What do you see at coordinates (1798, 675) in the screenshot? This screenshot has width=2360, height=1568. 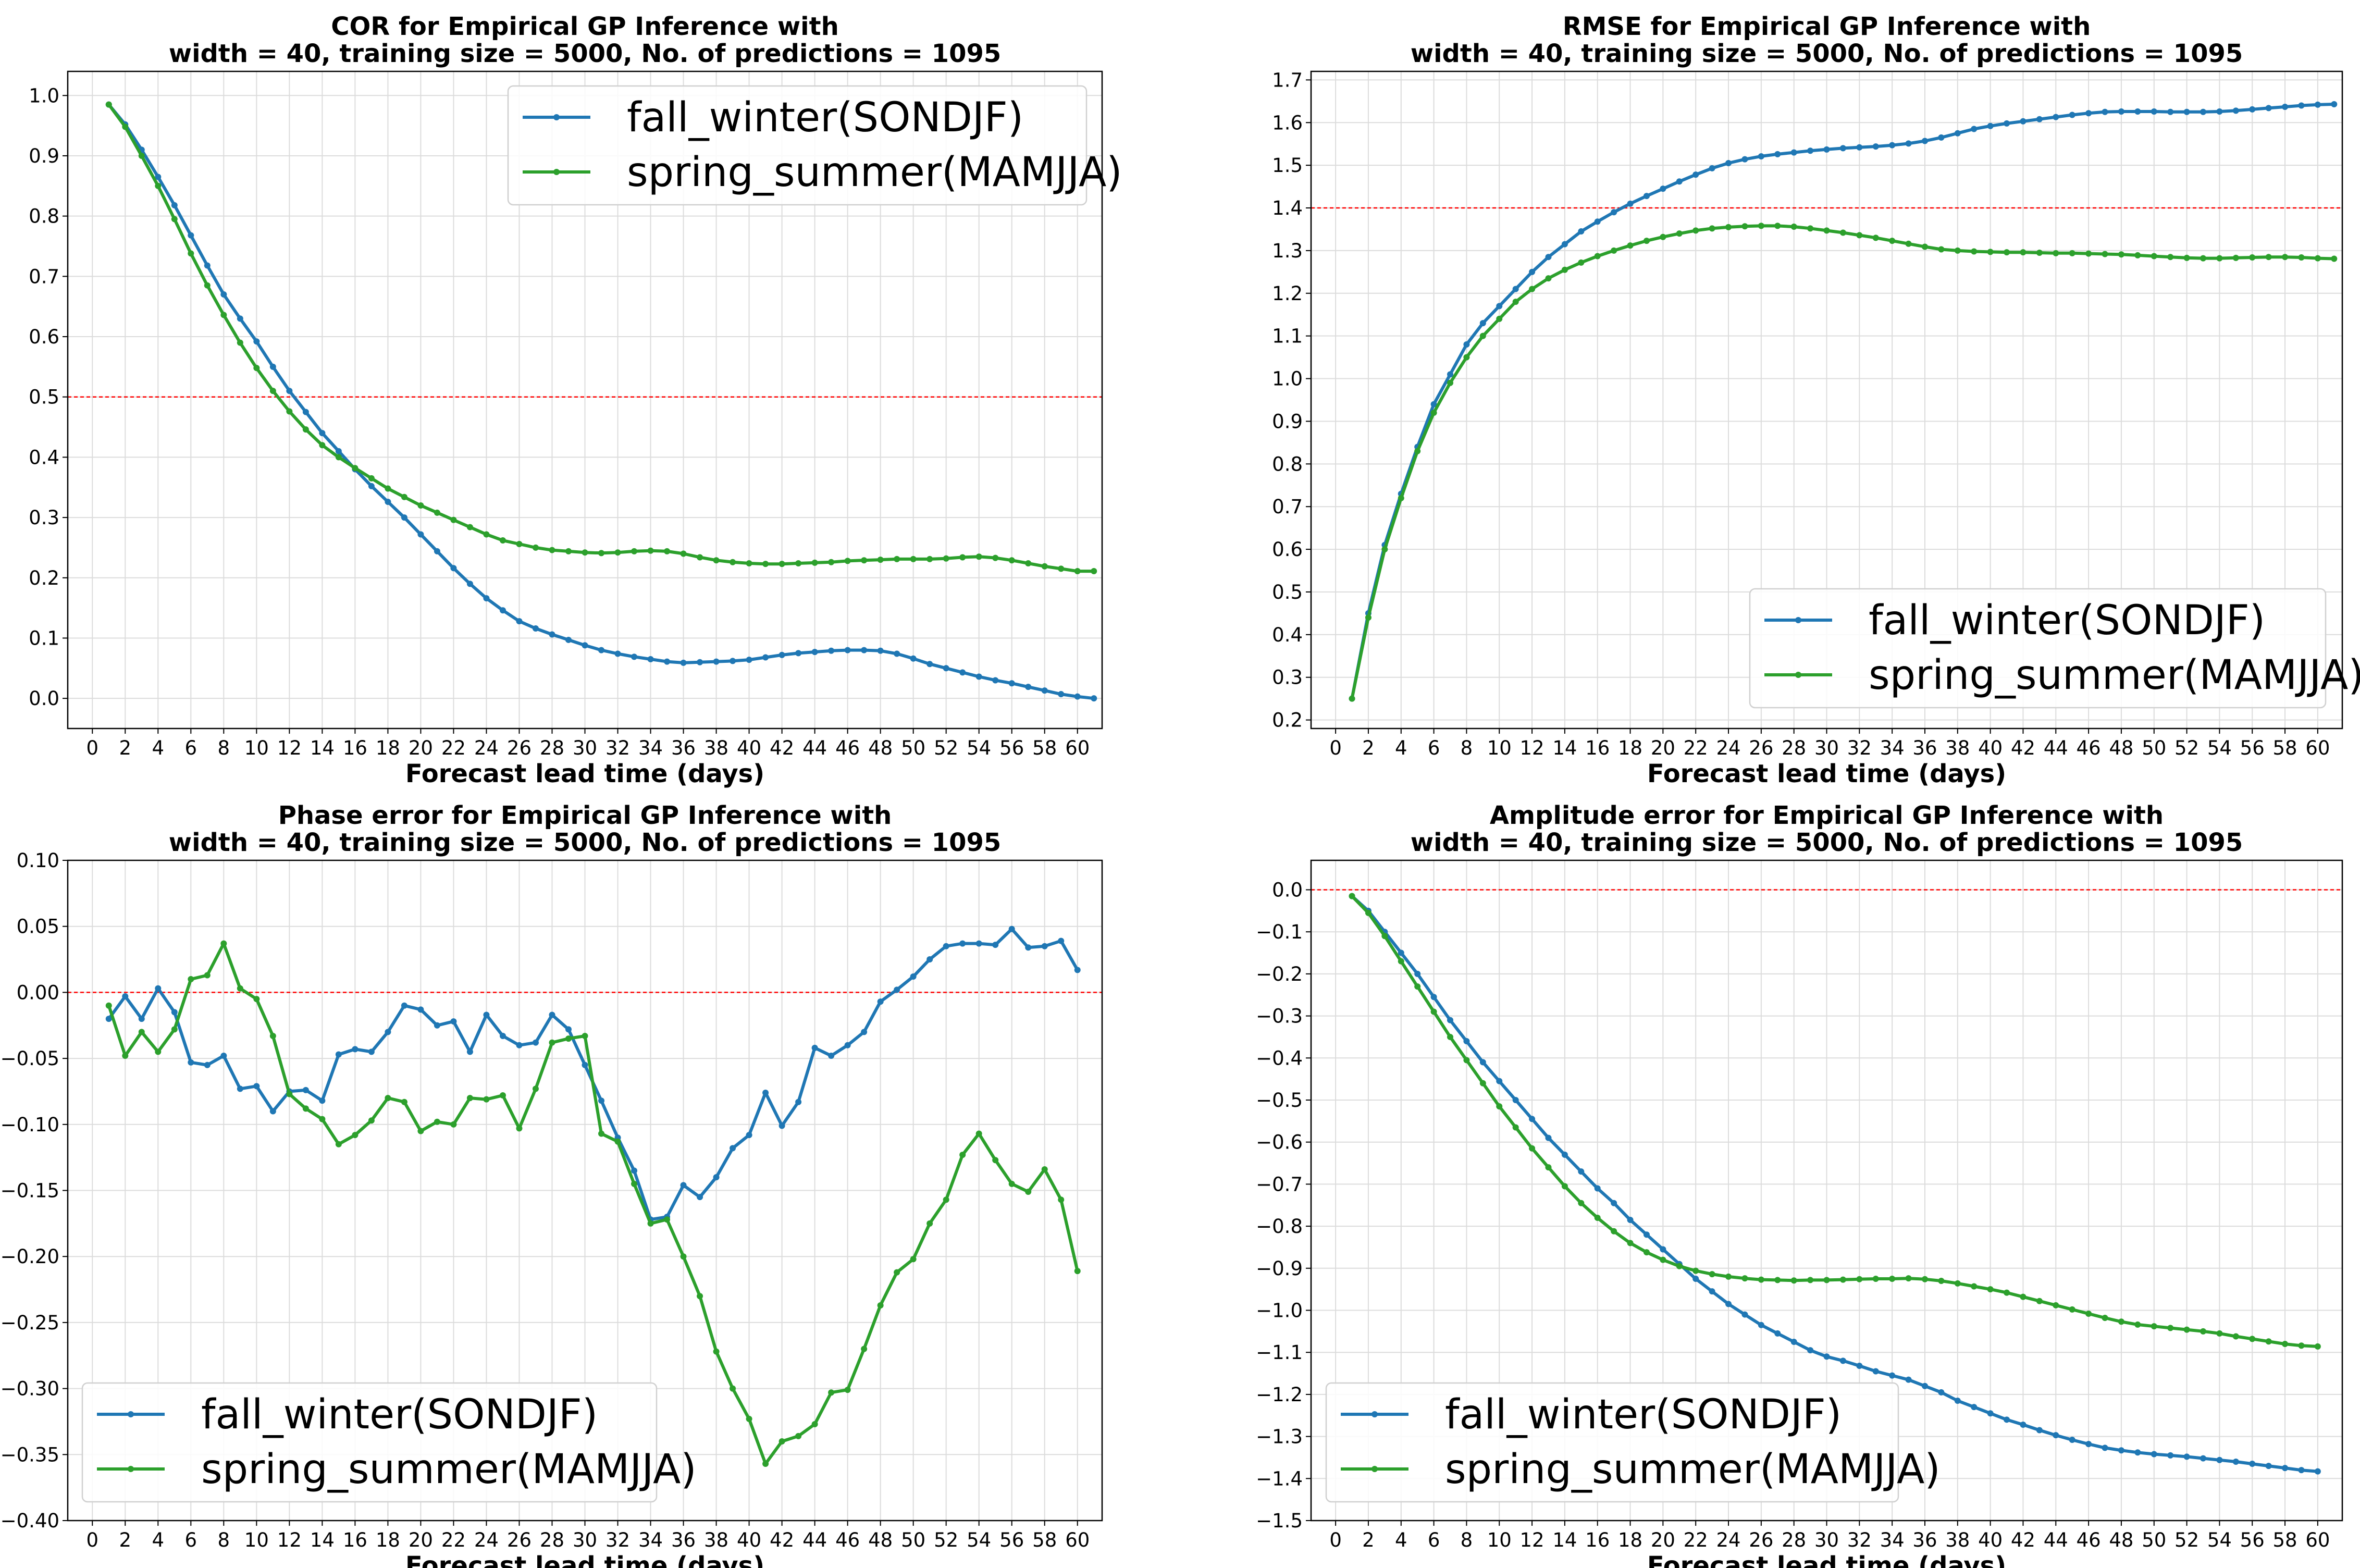 I see `legend-swatch-marker` at bounding box center [1798, 675].